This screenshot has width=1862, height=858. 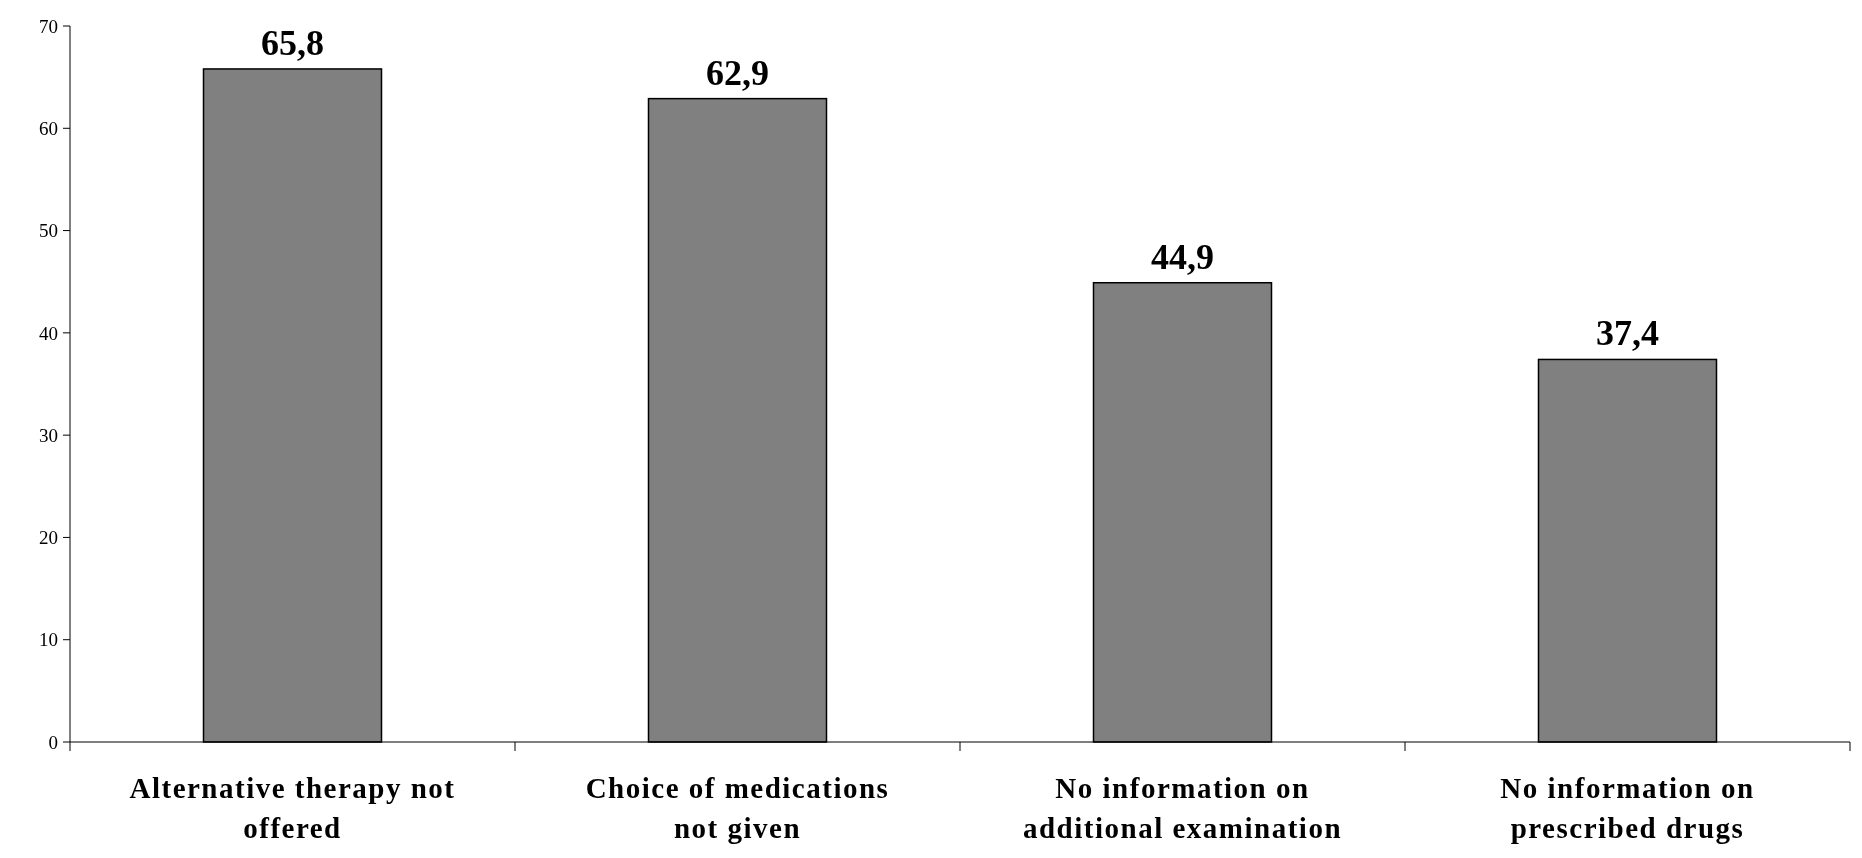 I want to click on data-label: 44,9, so click(x=1182, y=256).